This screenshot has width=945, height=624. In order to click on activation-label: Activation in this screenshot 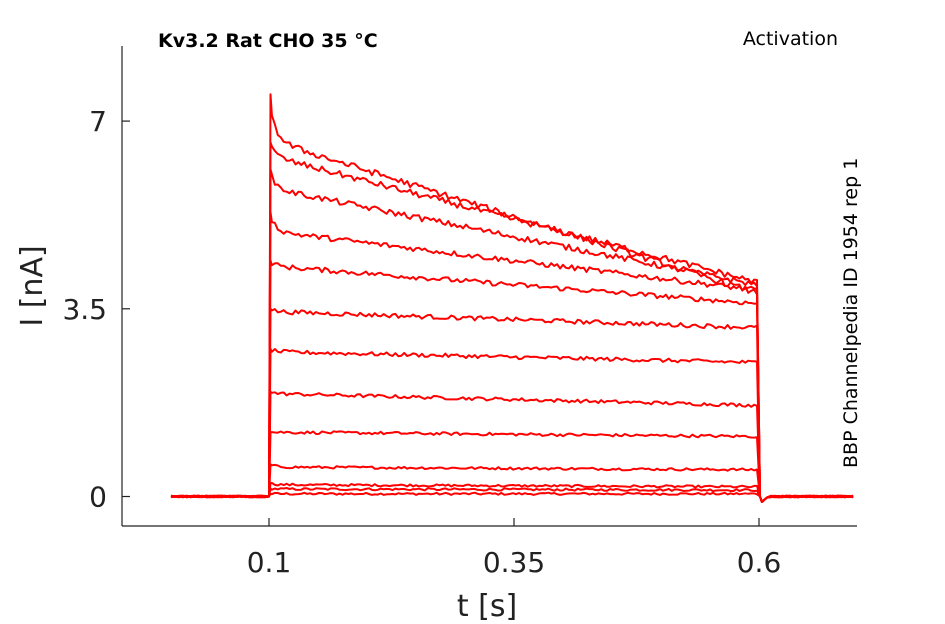, I will do `click(790, 39)`.